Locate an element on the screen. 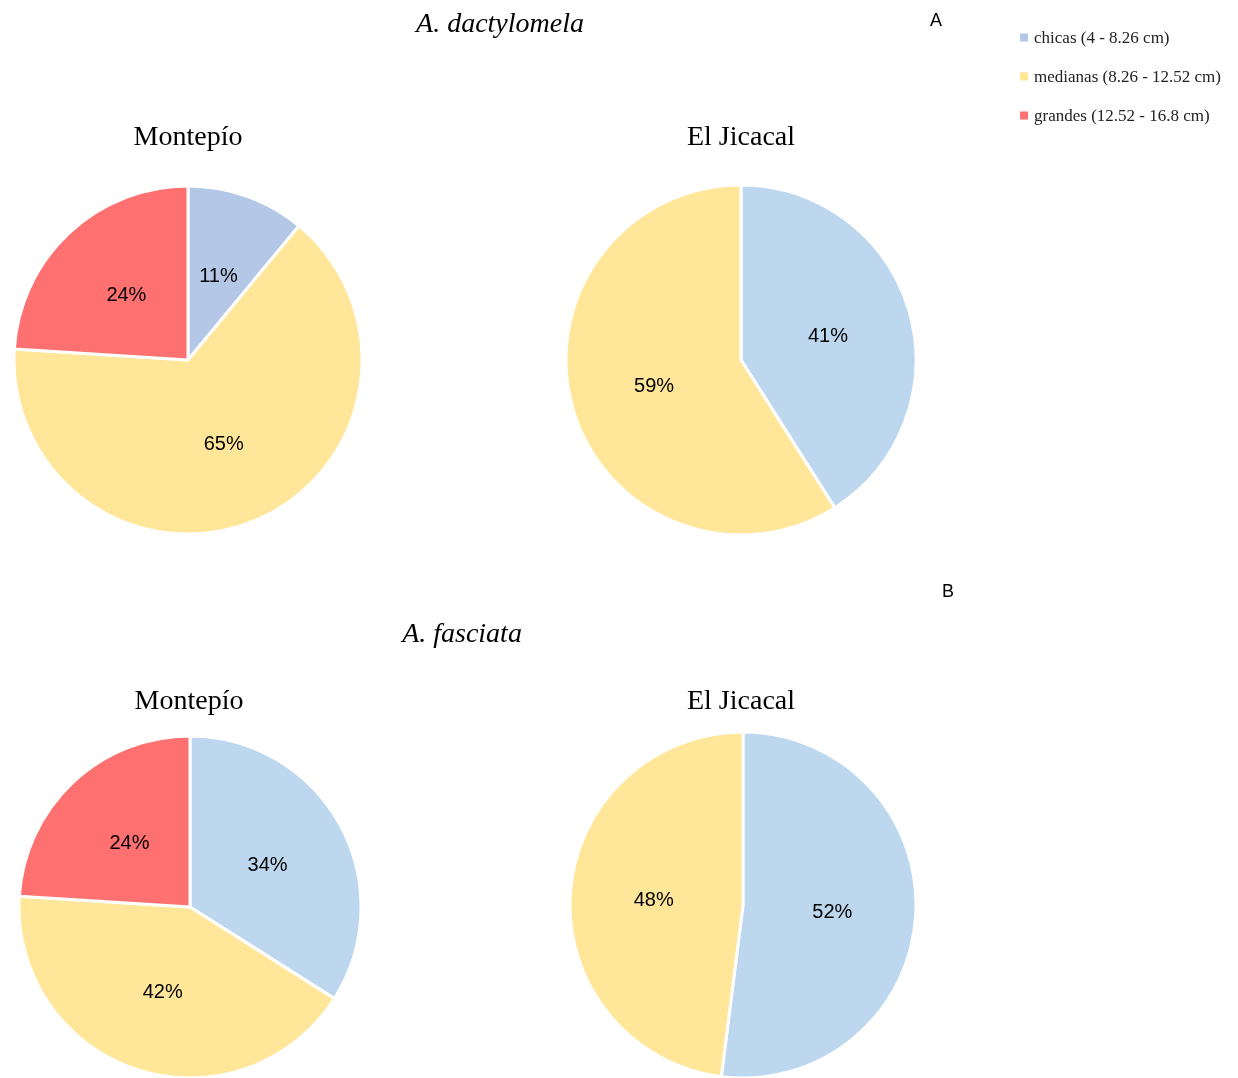  legend-label: grandes (12.52 - 16.8 cm) is located at coordinates (1122, 115).